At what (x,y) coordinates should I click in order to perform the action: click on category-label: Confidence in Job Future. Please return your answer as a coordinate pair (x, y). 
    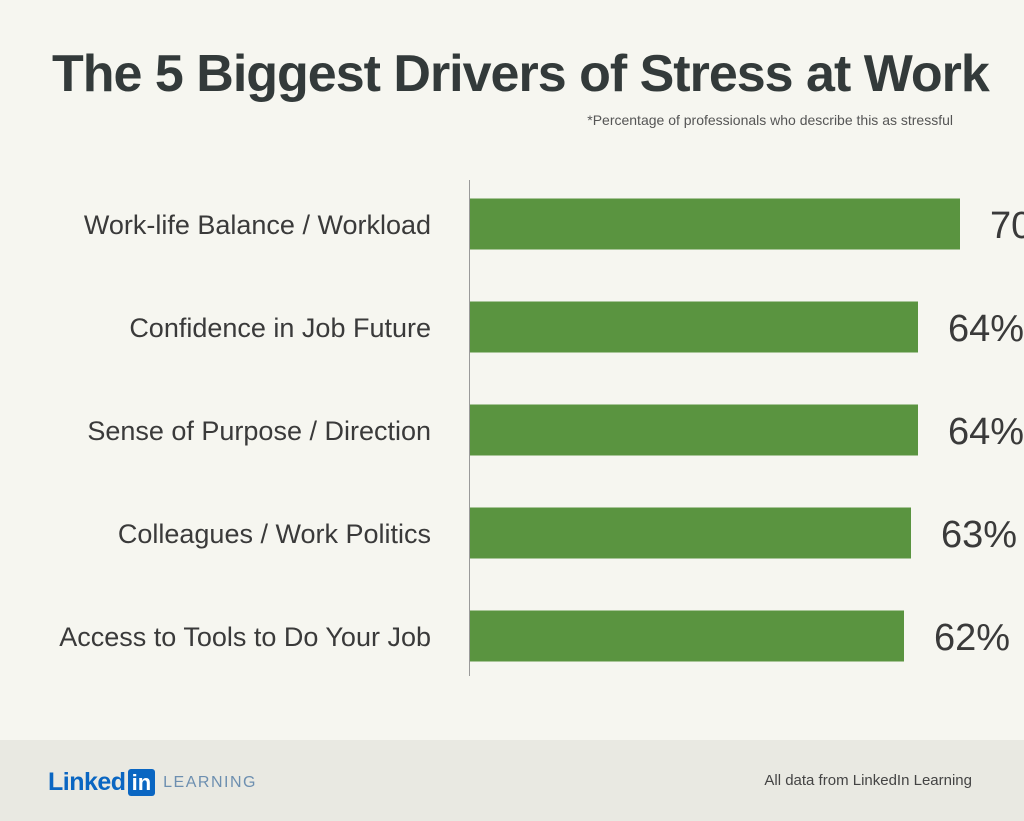
    Looking at the image, I should click on (280, 328).